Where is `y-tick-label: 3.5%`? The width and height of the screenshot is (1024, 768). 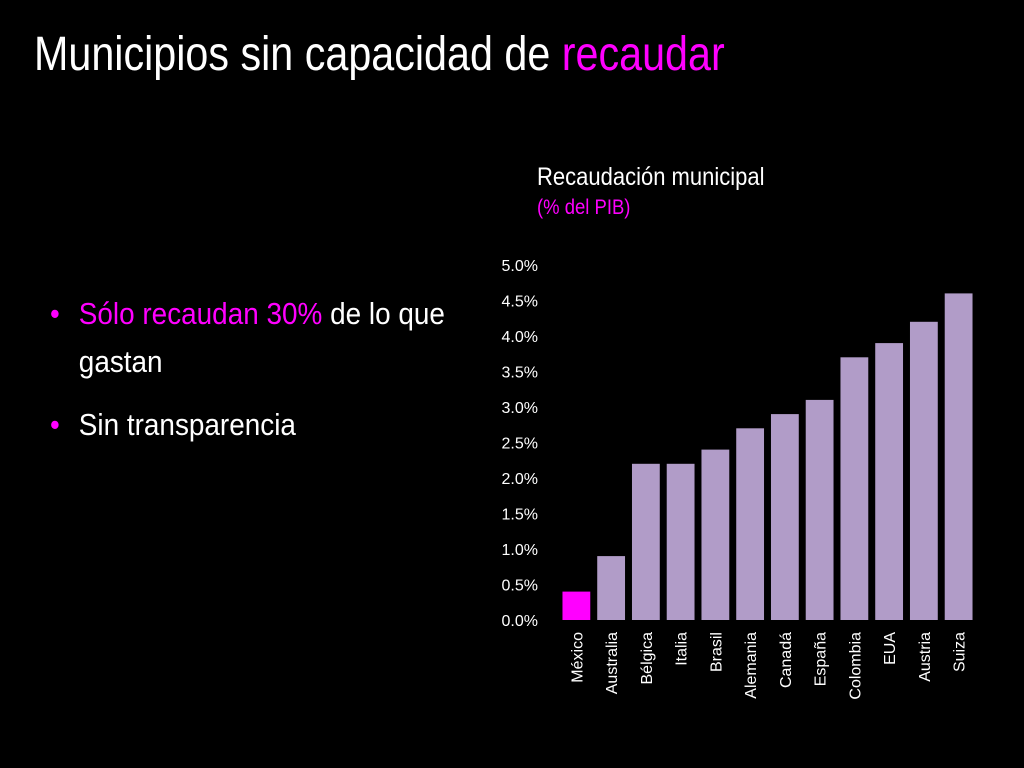 y-tick-label: 3.5% is located at coordinates (520, 373).